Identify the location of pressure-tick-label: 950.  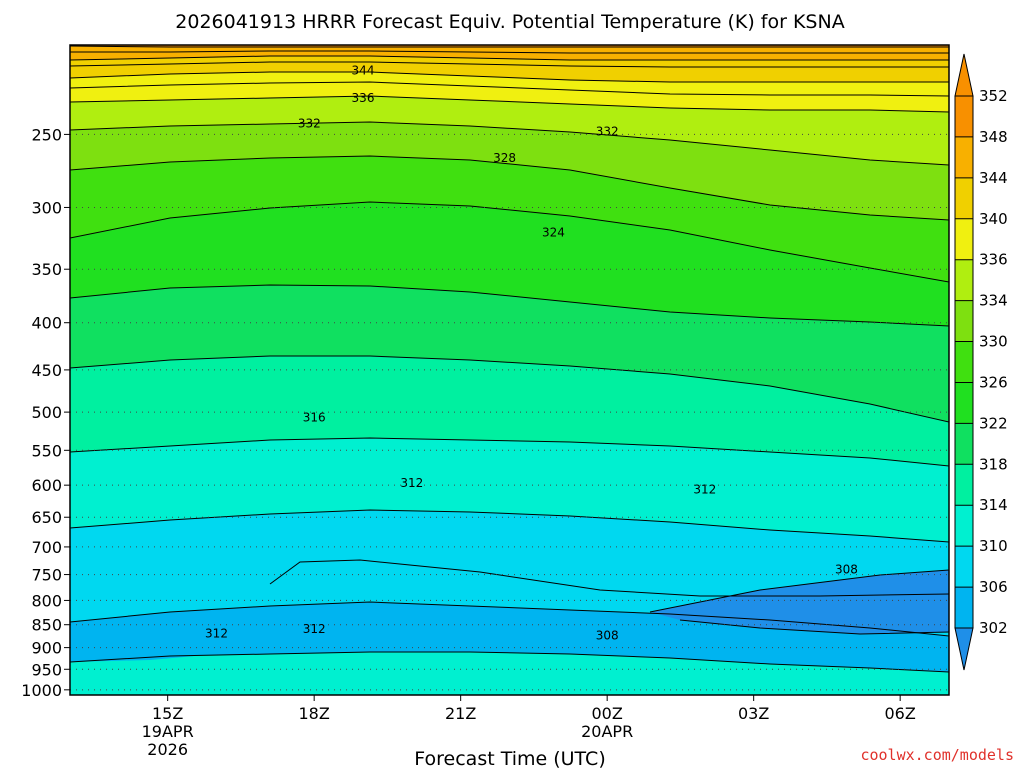
(46, 669).